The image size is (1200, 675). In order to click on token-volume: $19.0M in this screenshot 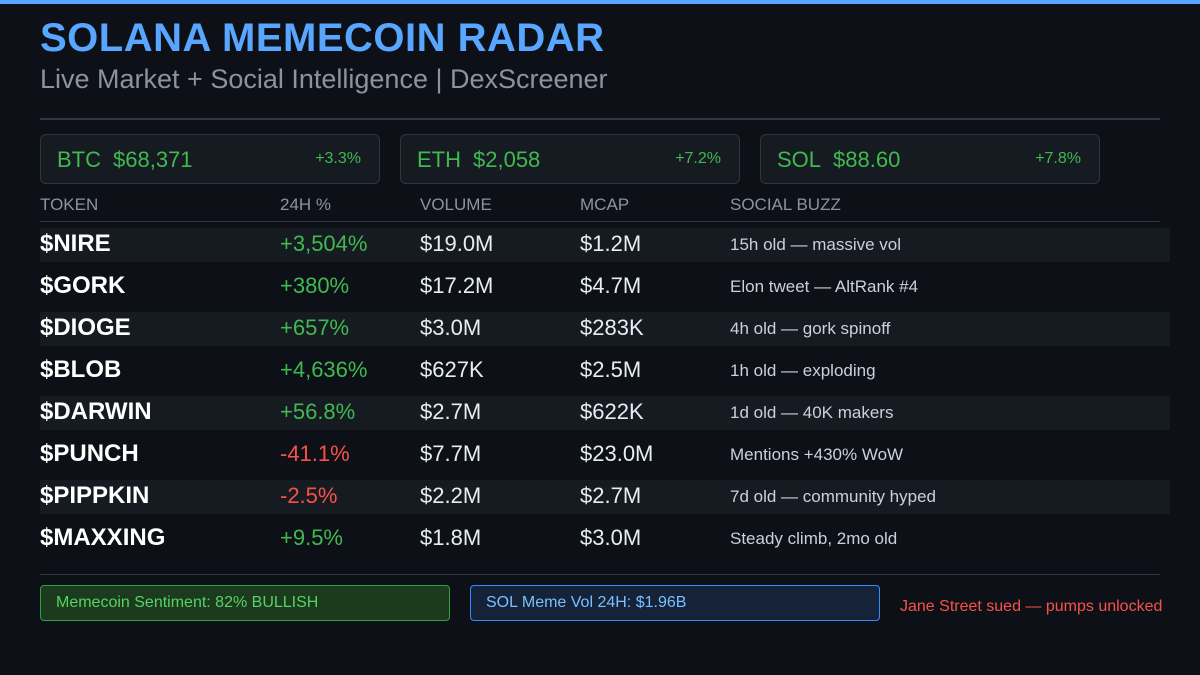, I will do `click(457, 243)`.